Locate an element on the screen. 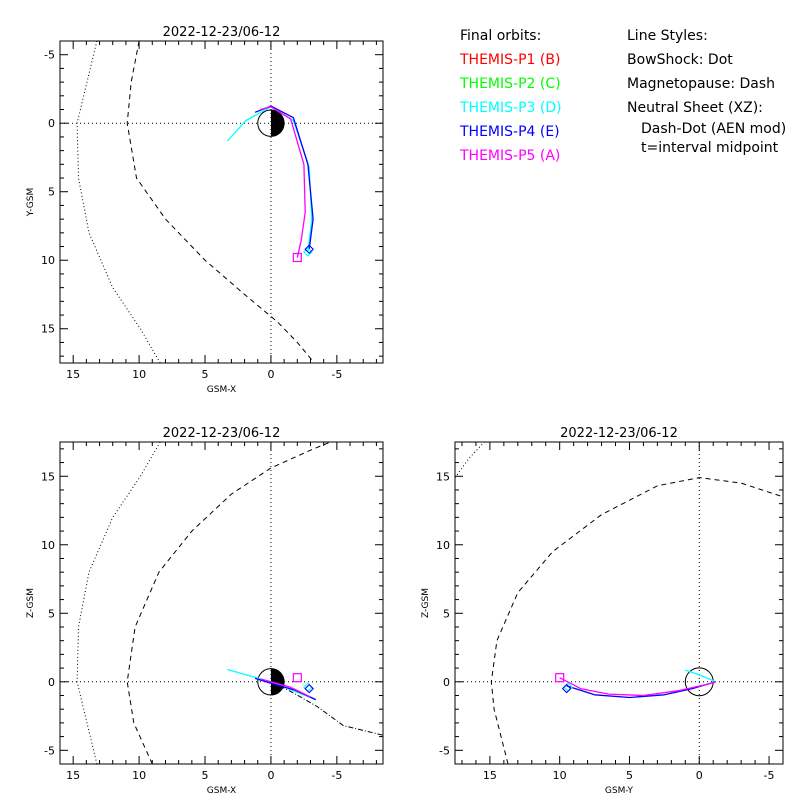  x-tick-label-yz: -5 is located at coordinates (769, 775).